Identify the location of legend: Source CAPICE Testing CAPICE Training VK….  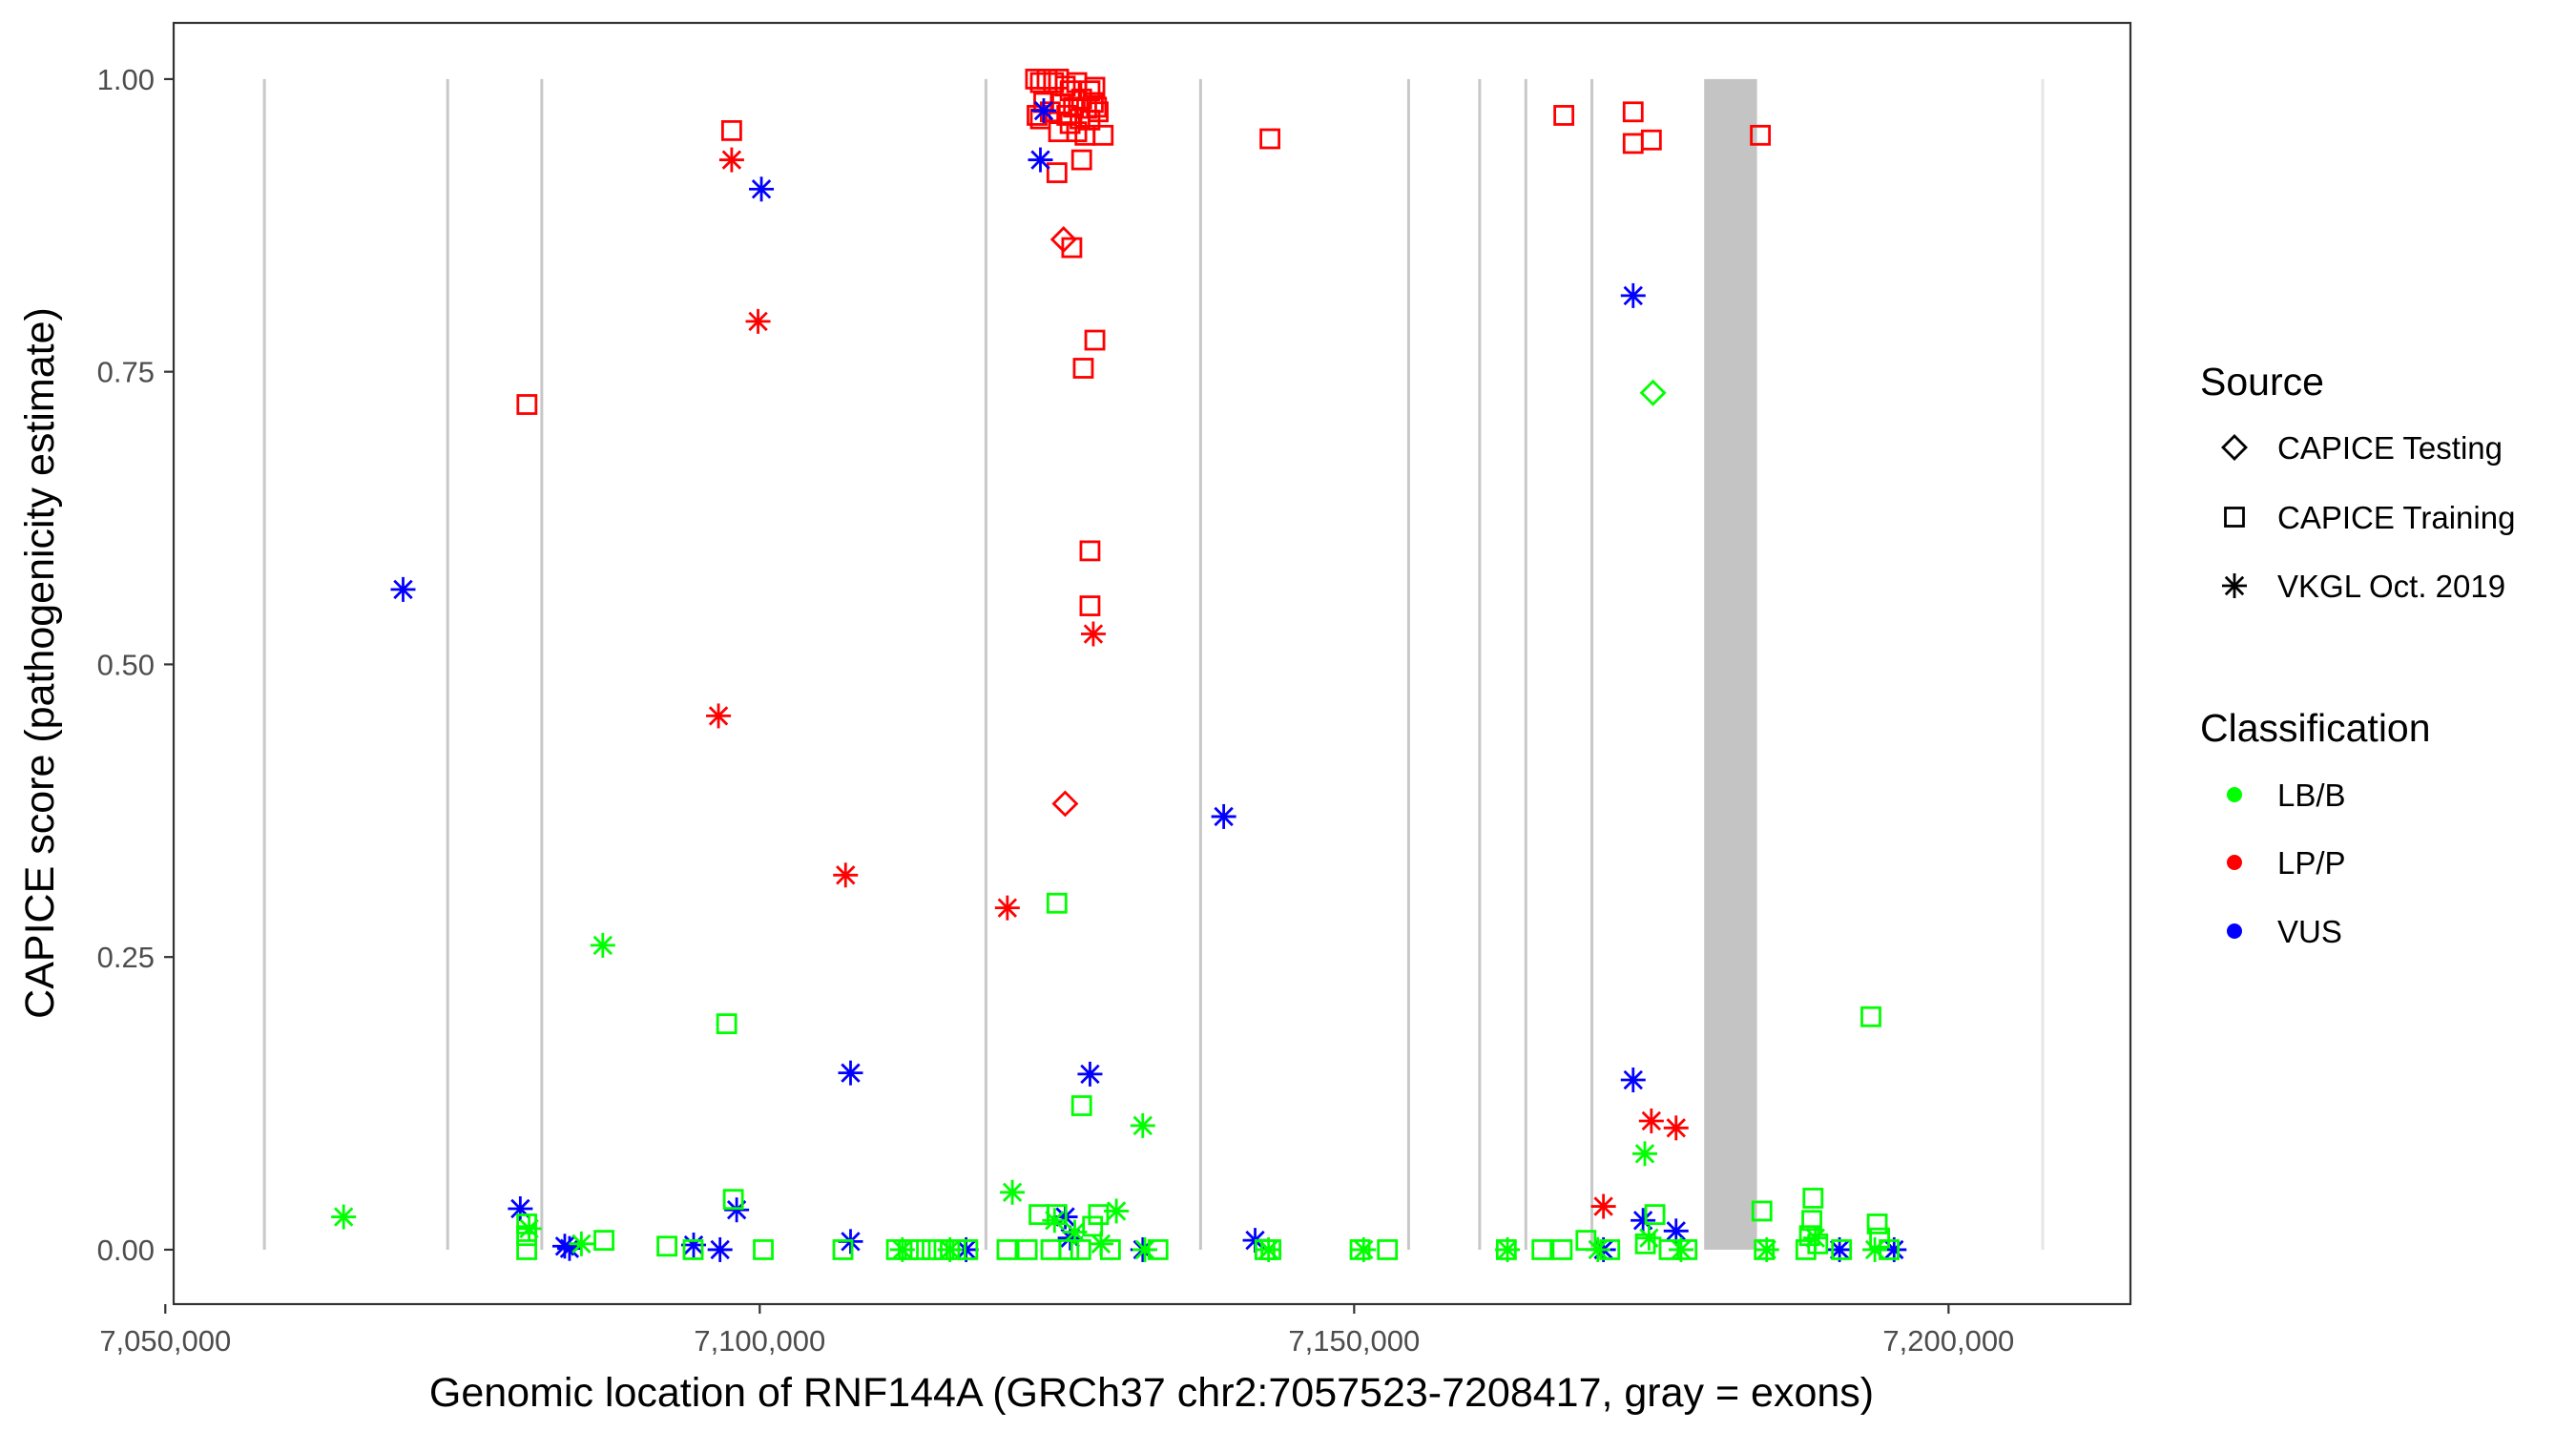
(2357, 654).